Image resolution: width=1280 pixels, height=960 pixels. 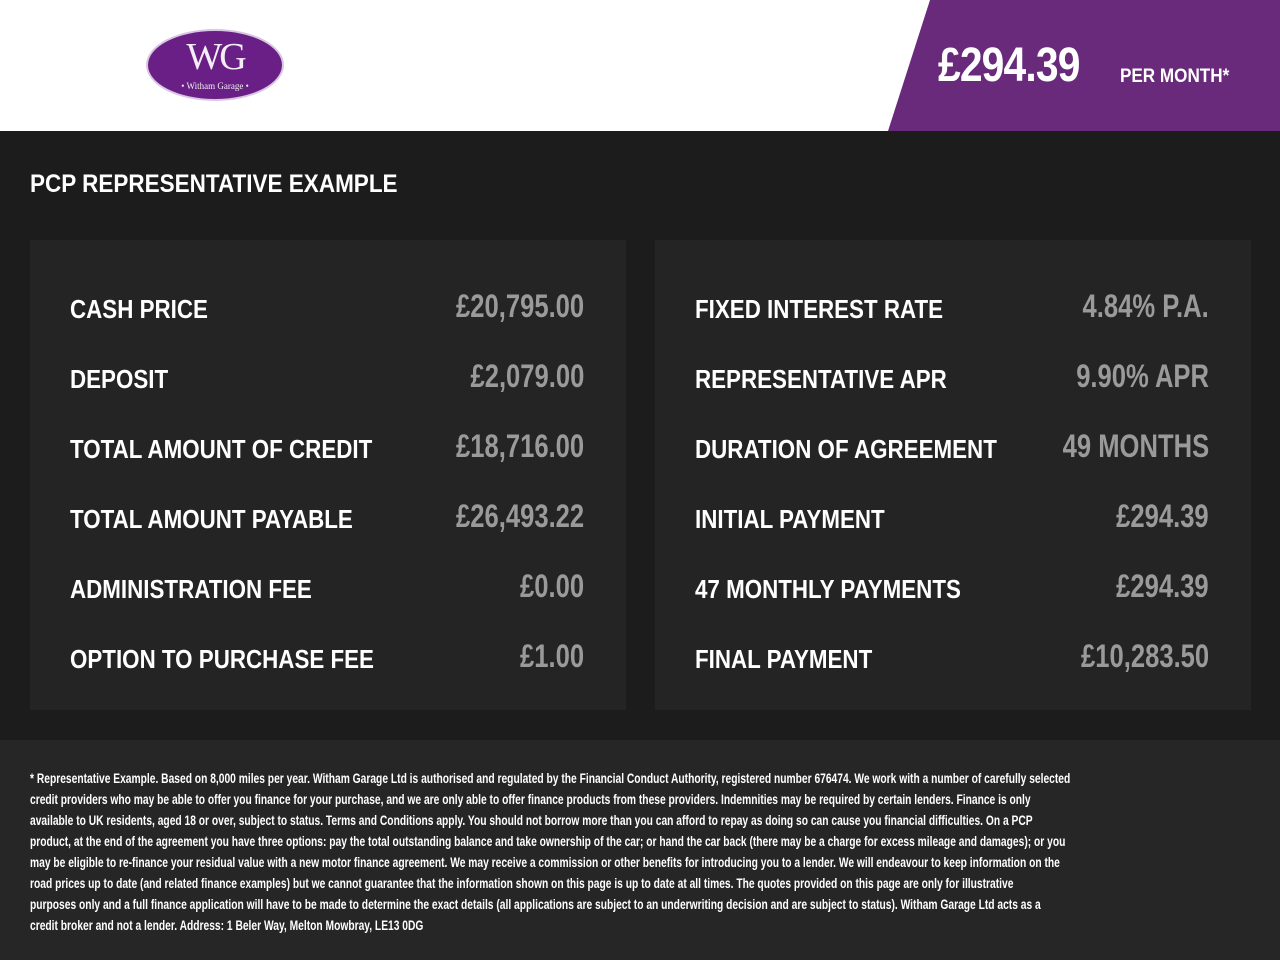 What do you see at coordinates (952, 656) in the screenshot?
I see `finance-row: FINAL PAYMENT £10,283.50` at bounding box center [952, 656].